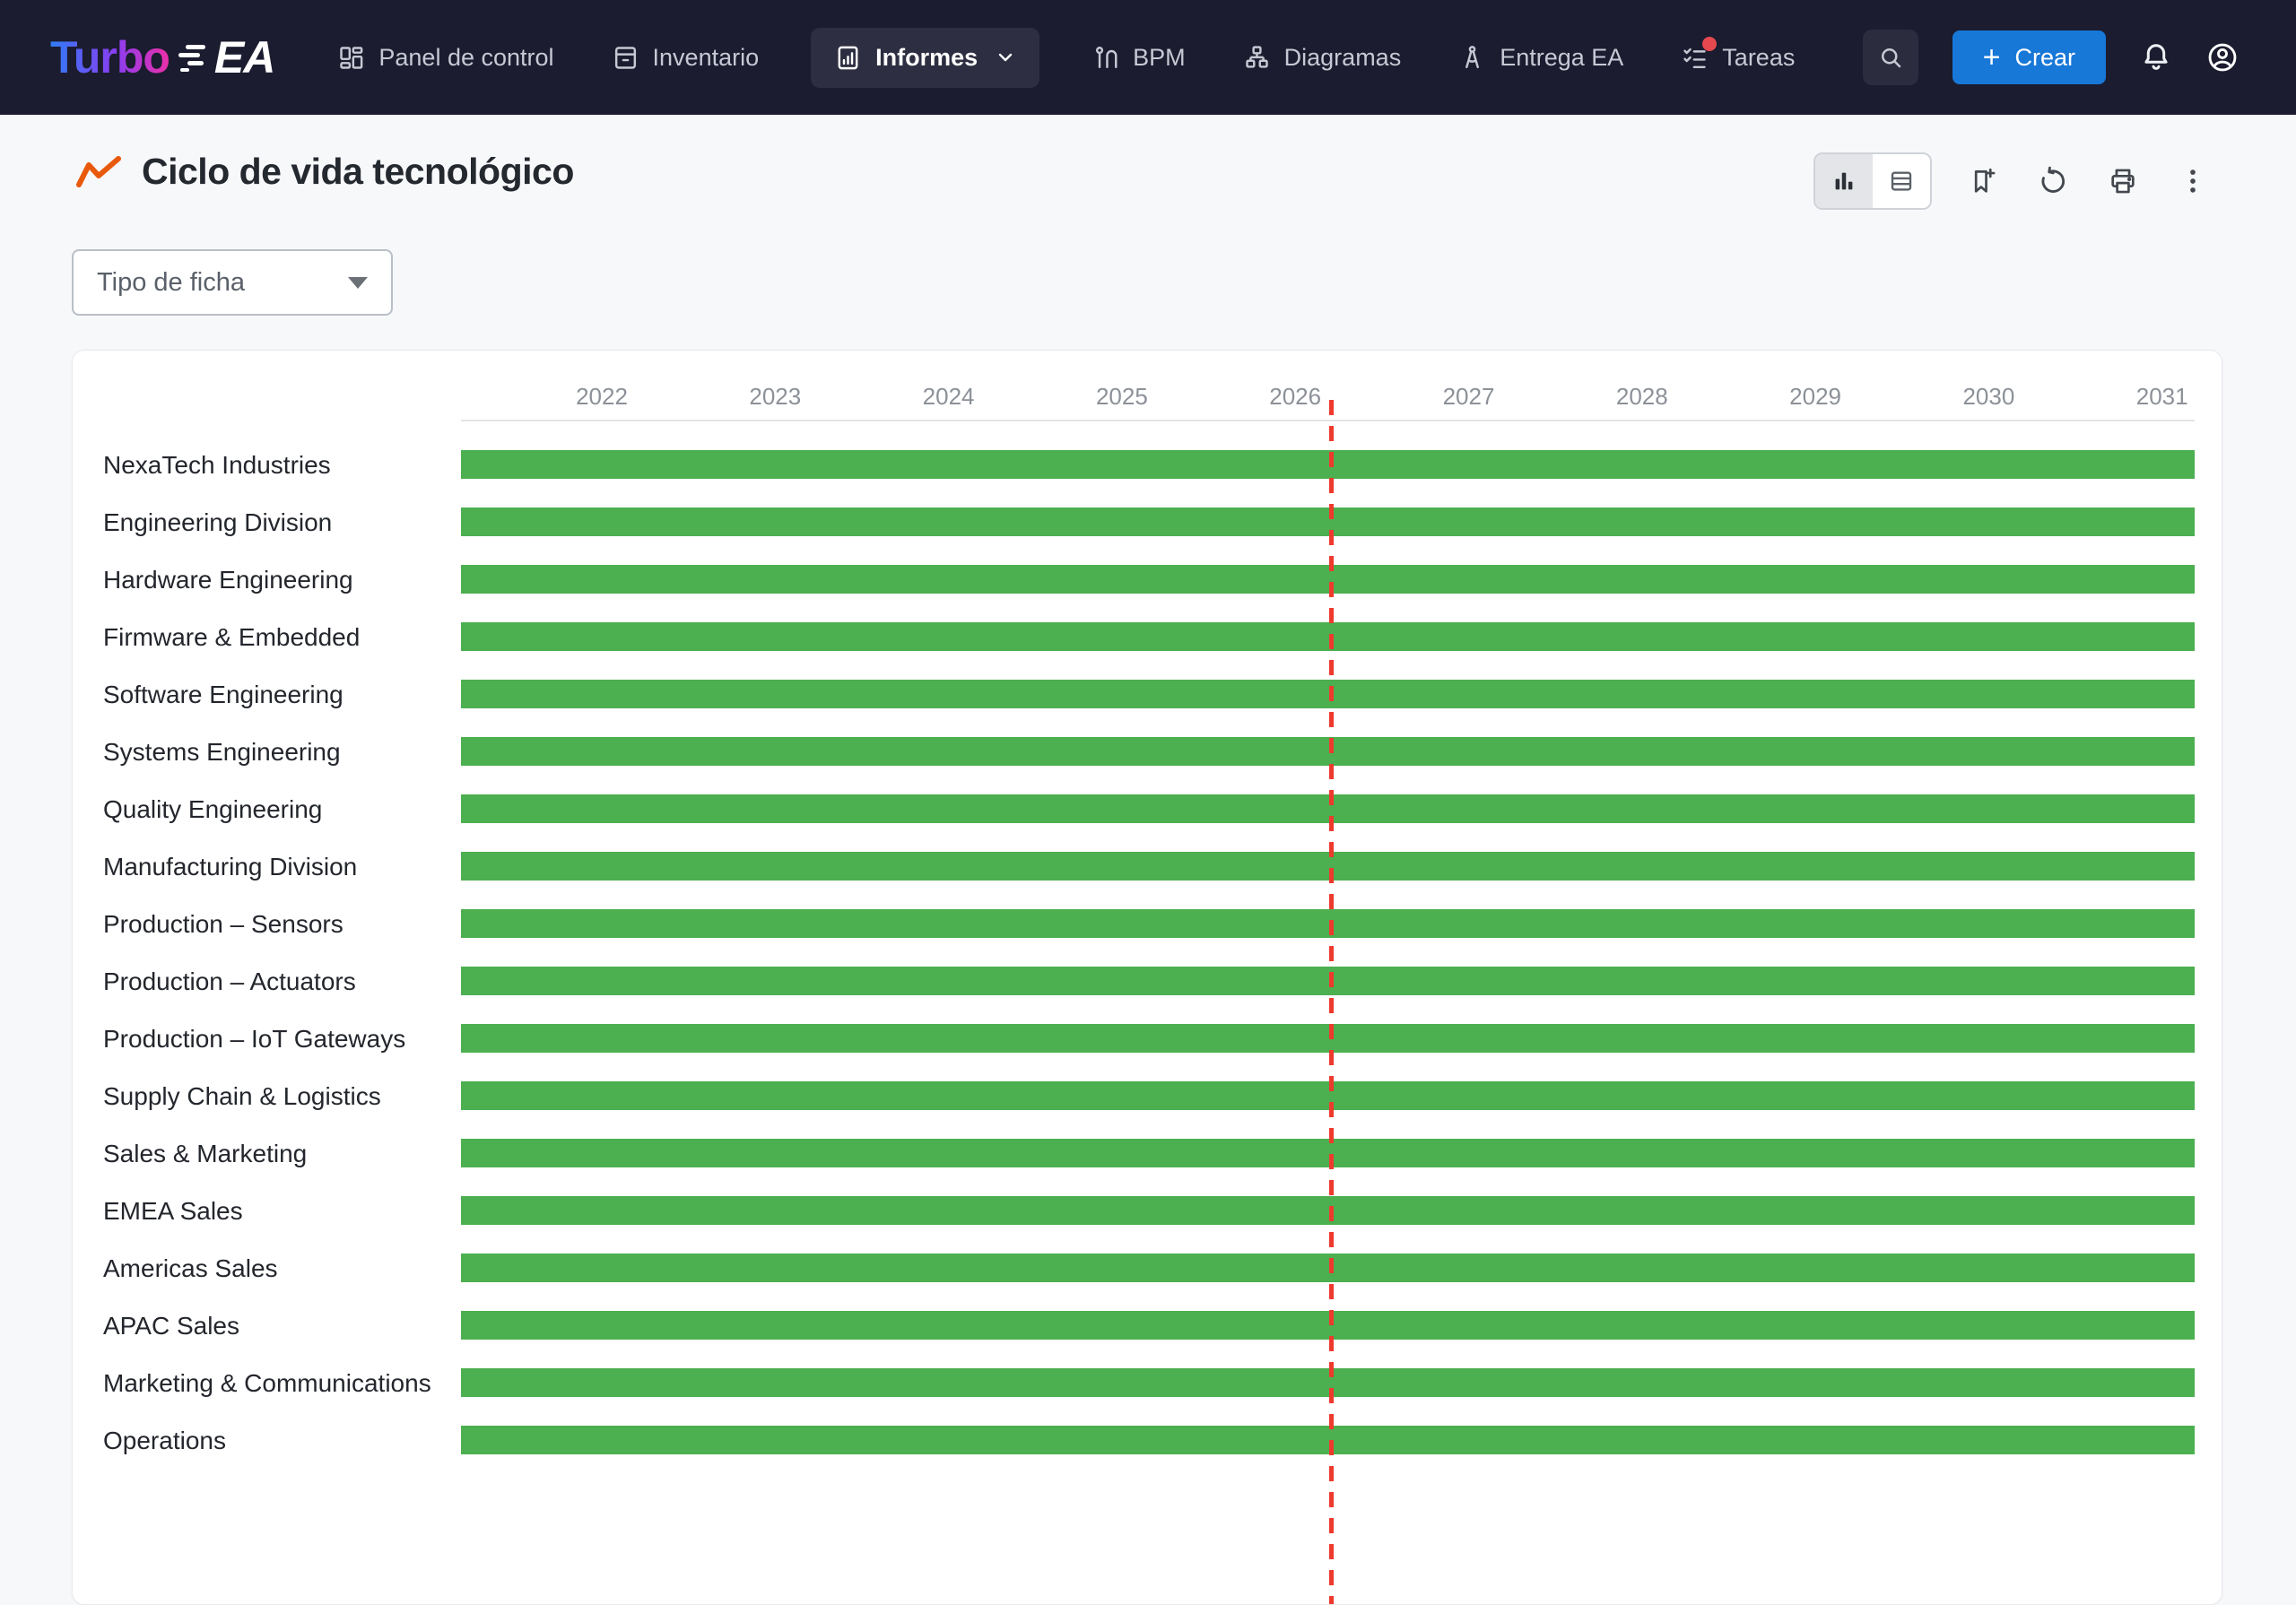 This screenshot has width=2296, height=1605. What do you see at coordinates (222, 752) in the screenshot?
I see `gantt-row-label: Systems Engineering` at bounding box center [222, 752].